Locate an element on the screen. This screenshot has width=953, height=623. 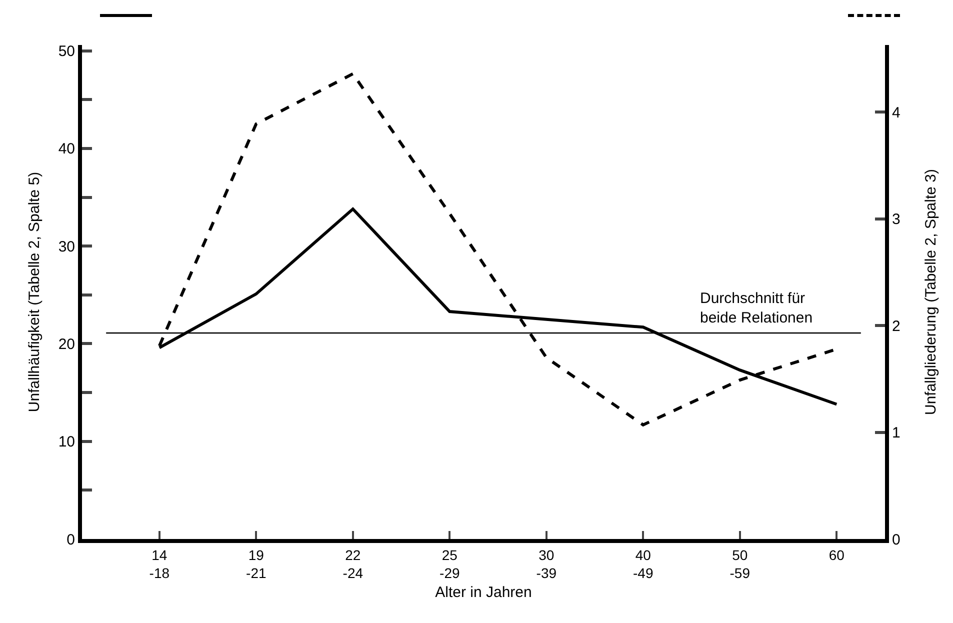
y-tick-label: 10 is located at coordinates (66, 442).